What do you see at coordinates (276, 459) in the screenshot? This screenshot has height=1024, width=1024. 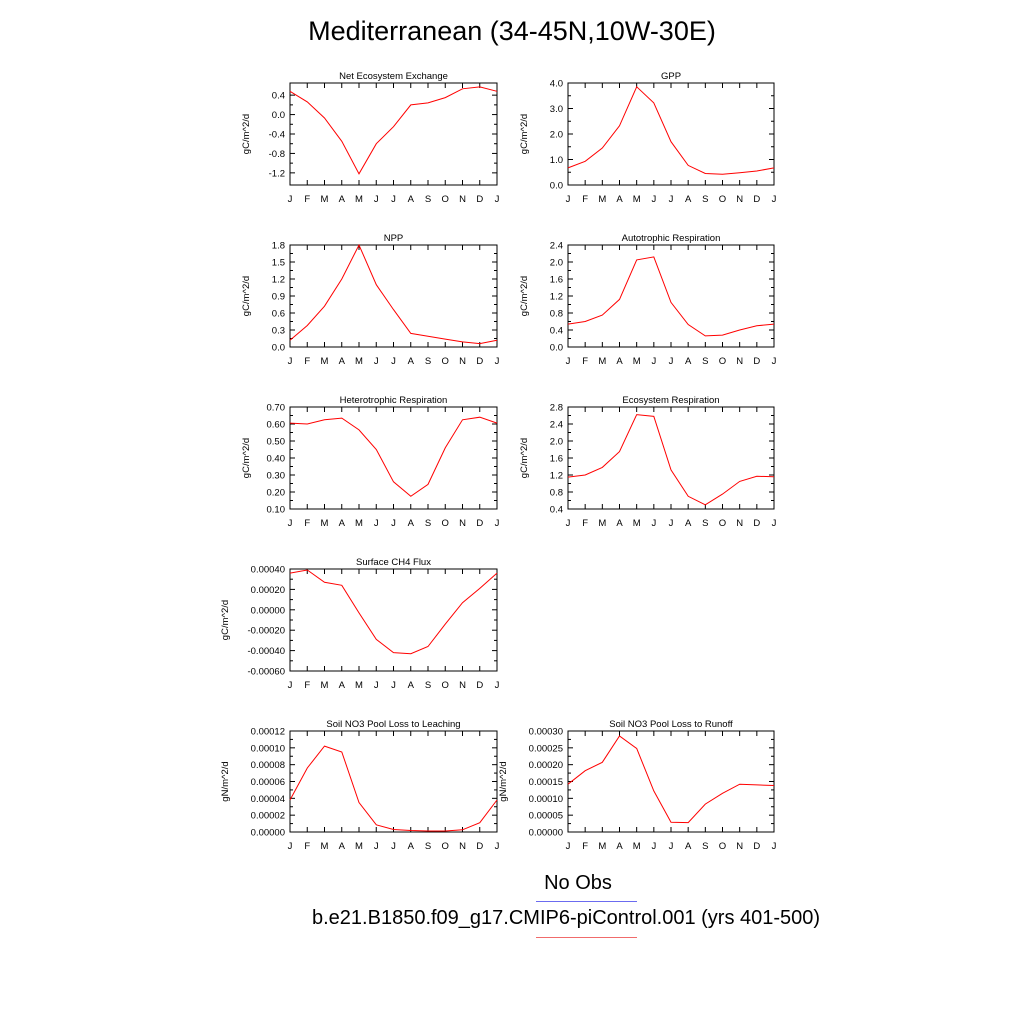 I see `y-tick-label: 0.40` at bounding box center [276, 459].